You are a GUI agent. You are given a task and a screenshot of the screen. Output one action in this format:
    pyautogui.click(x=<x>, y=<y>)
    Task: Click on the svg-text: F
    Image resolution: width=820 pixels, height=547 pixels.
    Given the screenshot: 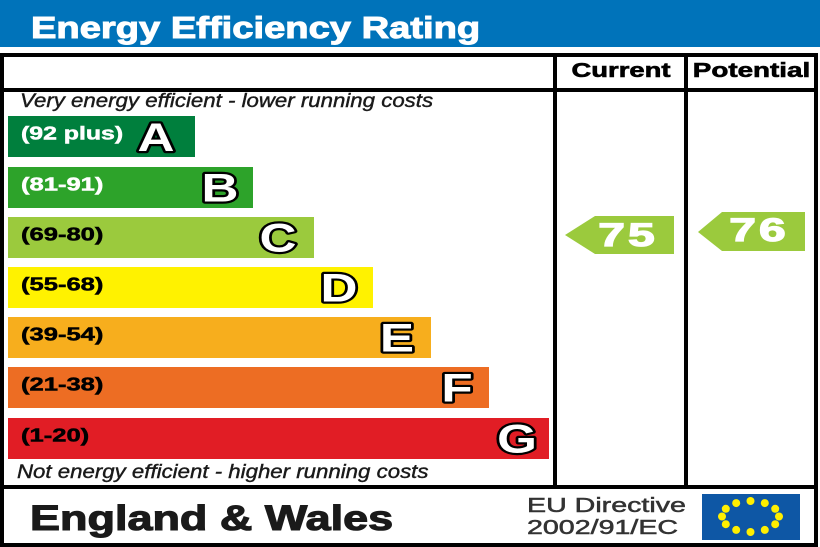 What is the action you would take?
    pyautogui.click(x=456, y=387)
    